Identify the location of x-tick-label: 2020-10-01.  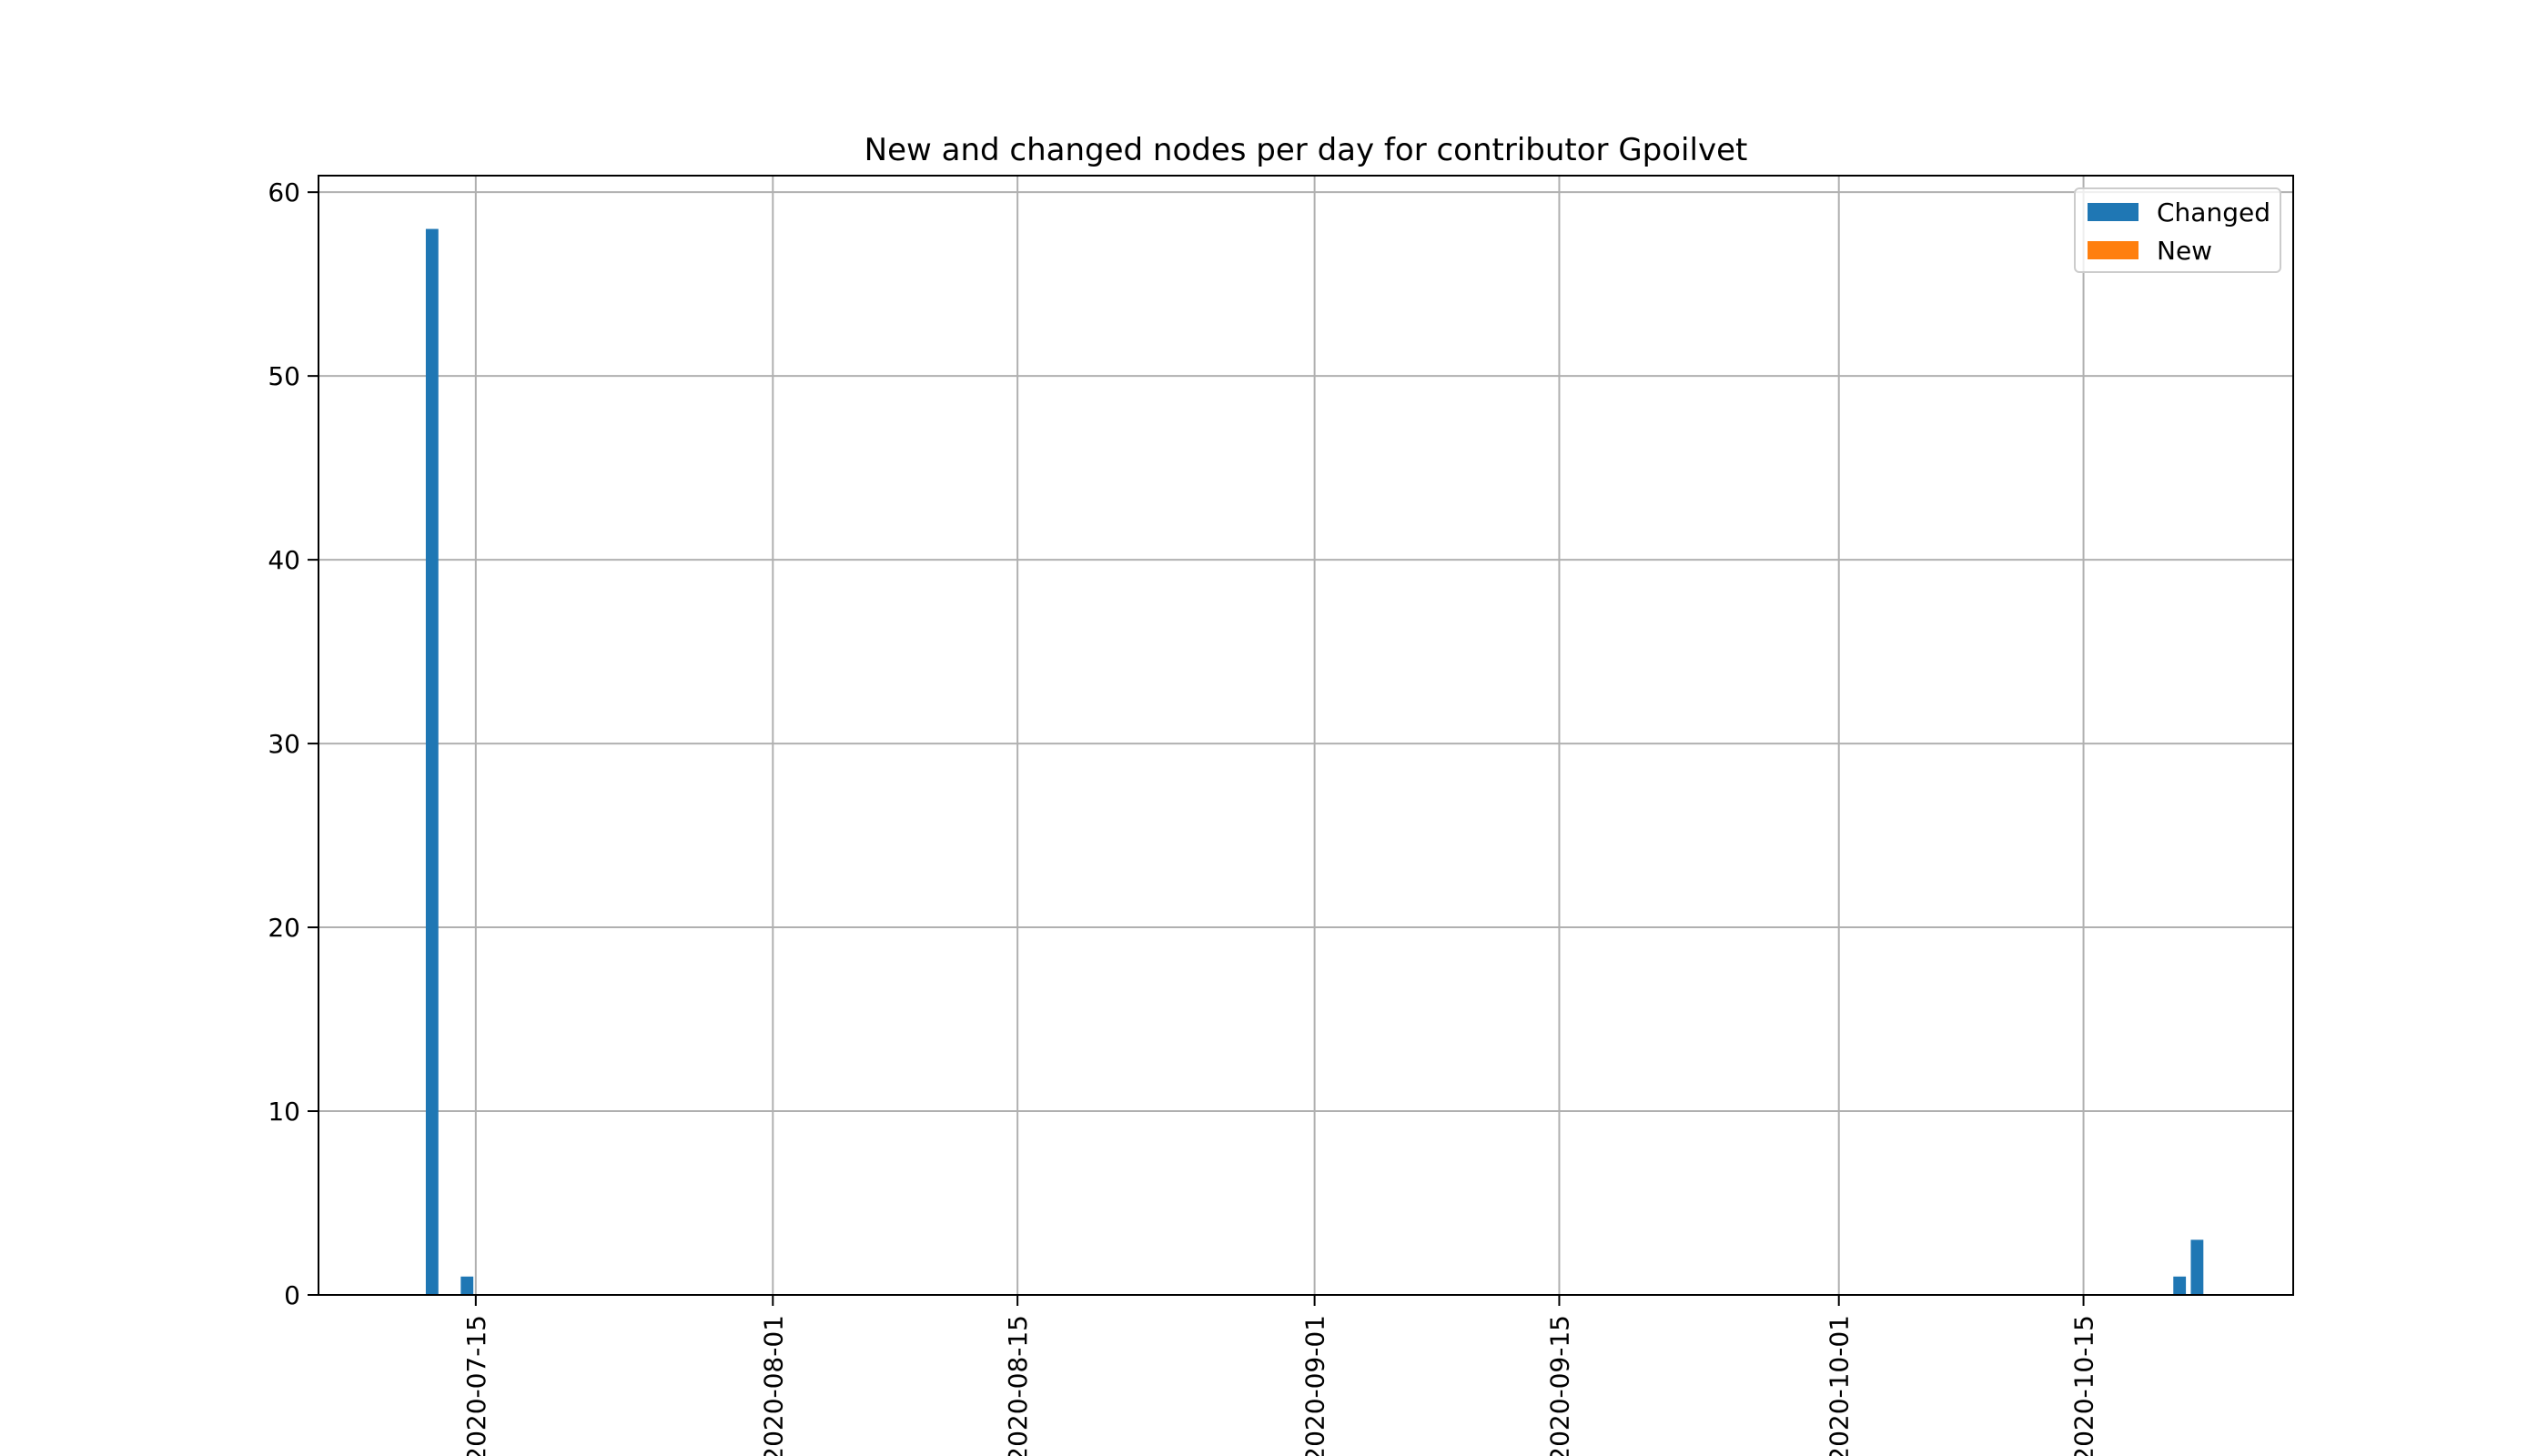
(1840, 1385).